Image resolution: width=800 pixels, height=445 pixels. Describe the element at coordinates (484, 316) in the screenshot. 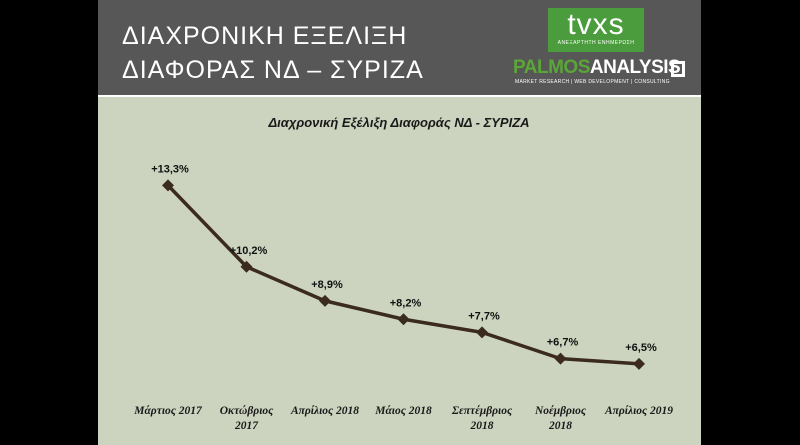

I see `data-label: +7,7%` at that location.